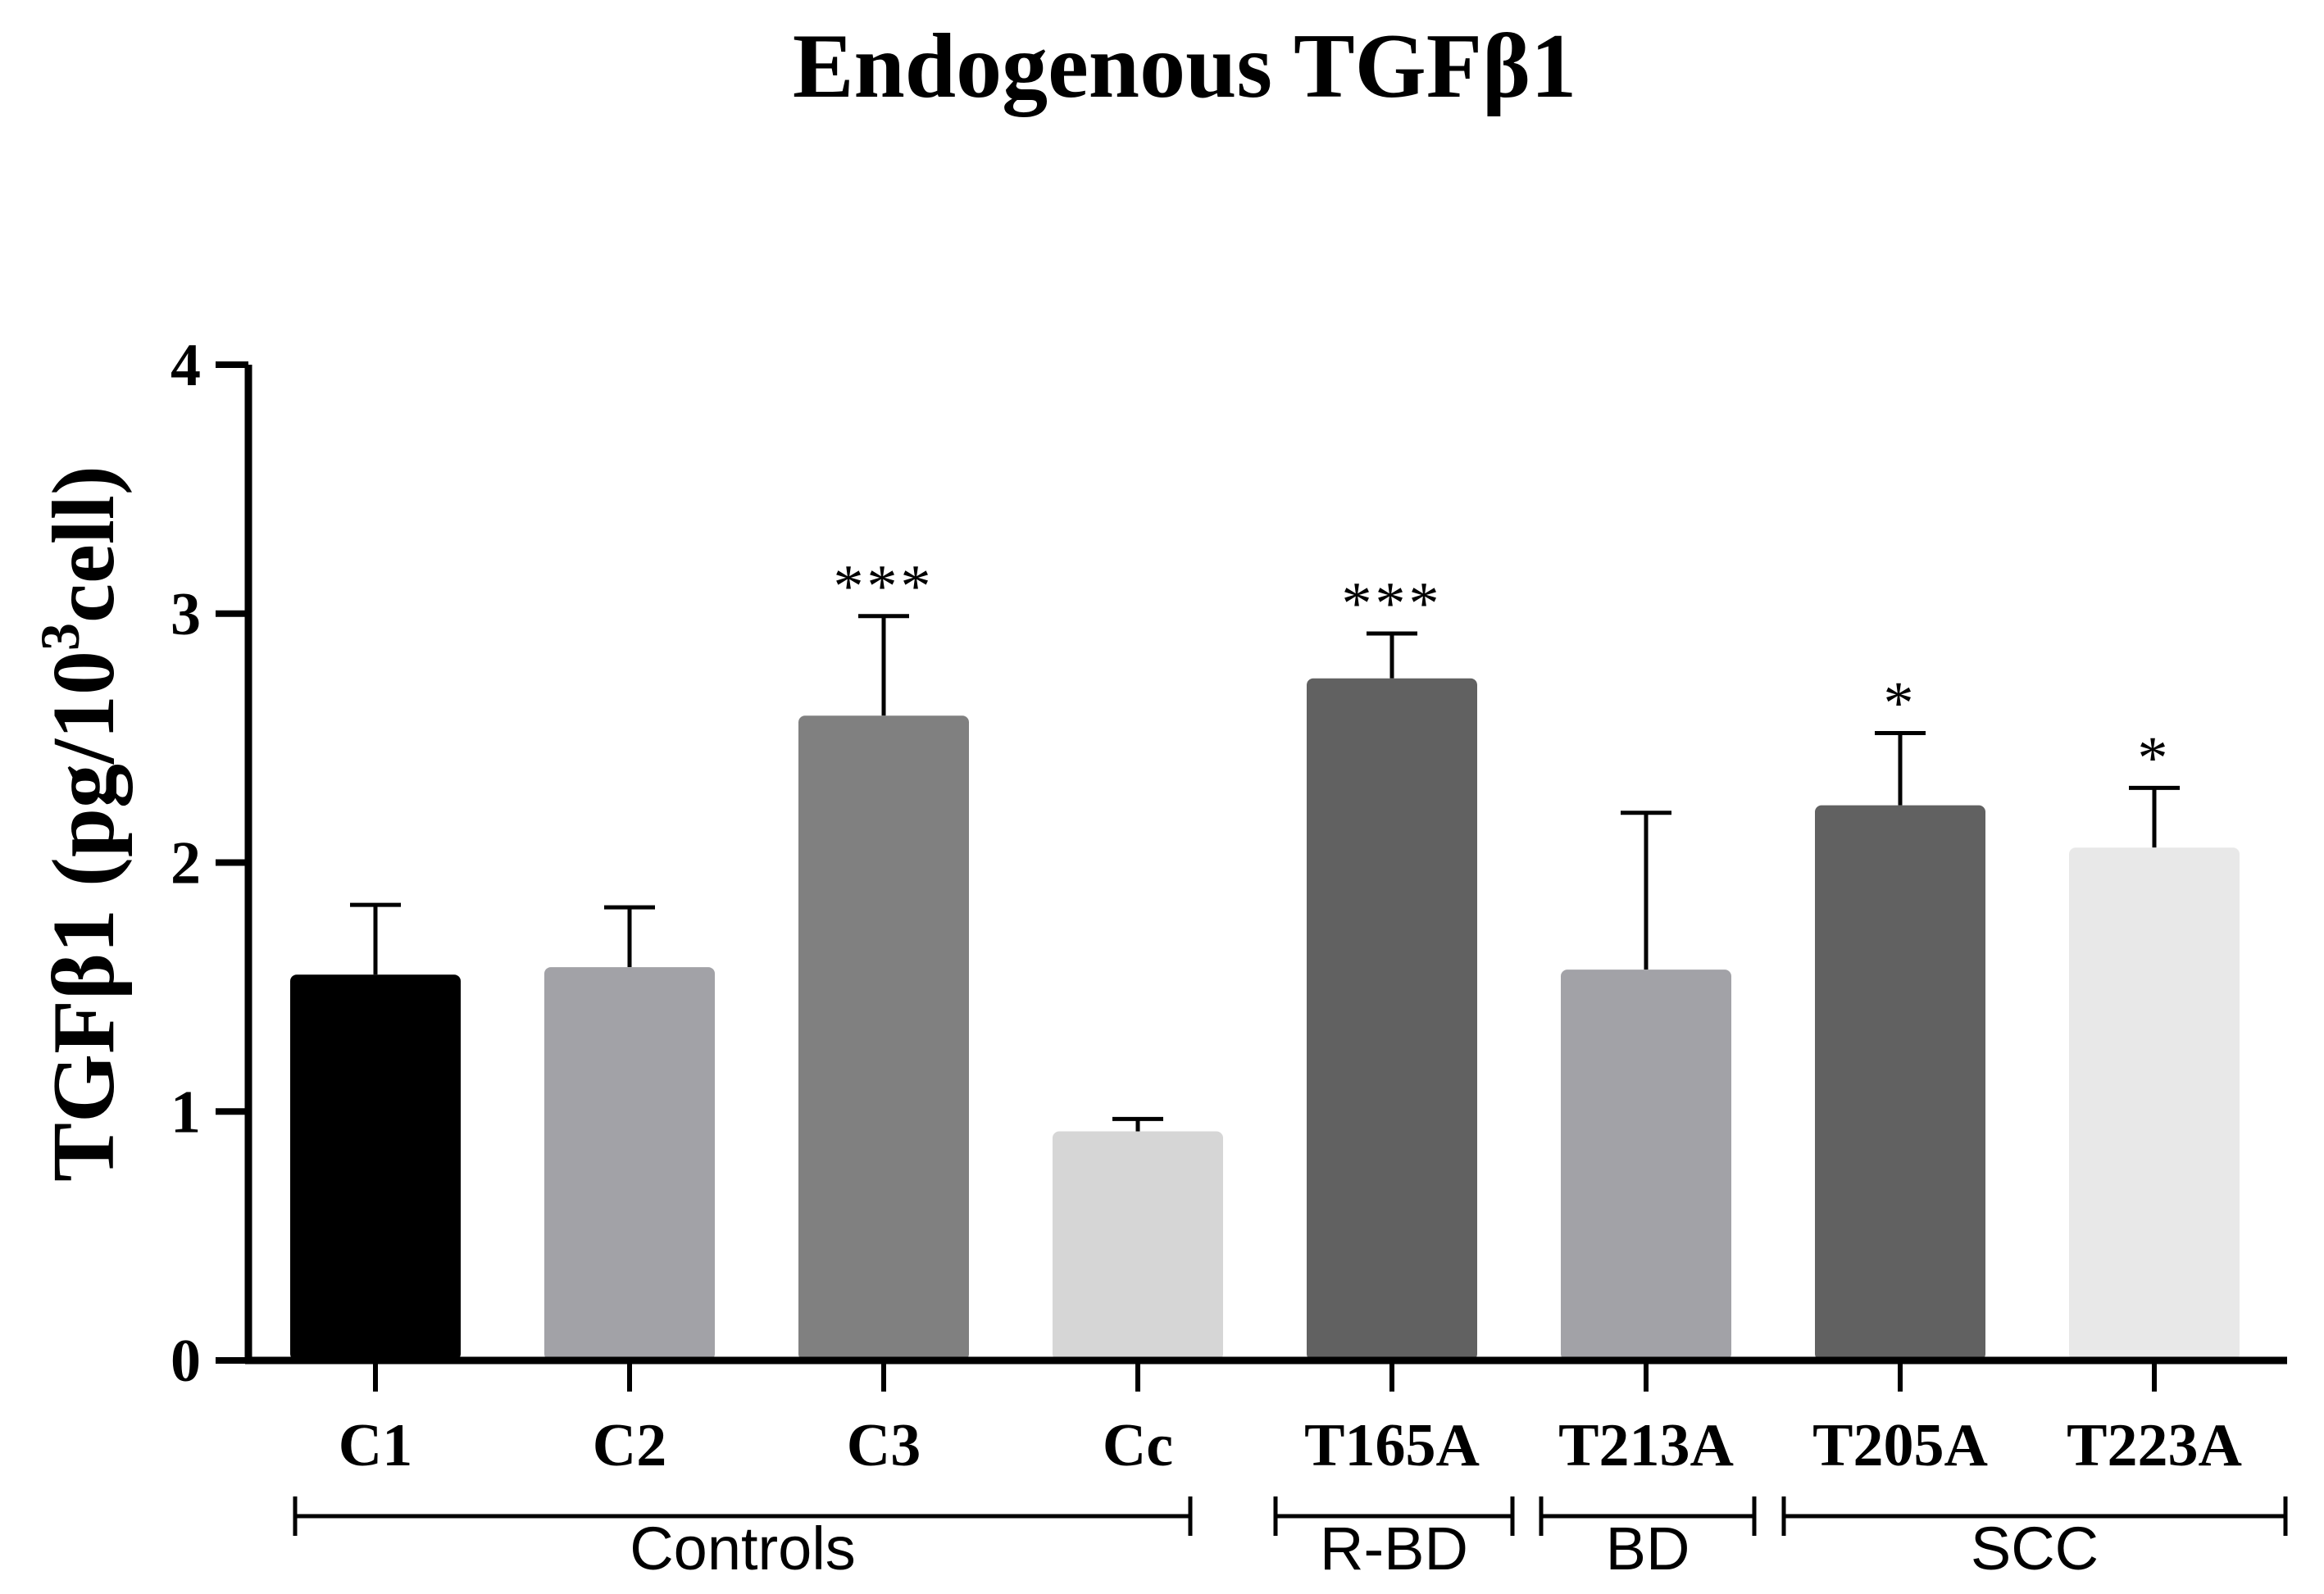 Image resolution: width=2324 pixels, height=1594 pixels. Describe the element at coordinates (1394, 1549) in the screenshot. I see `group-label: R-BD` at that location.